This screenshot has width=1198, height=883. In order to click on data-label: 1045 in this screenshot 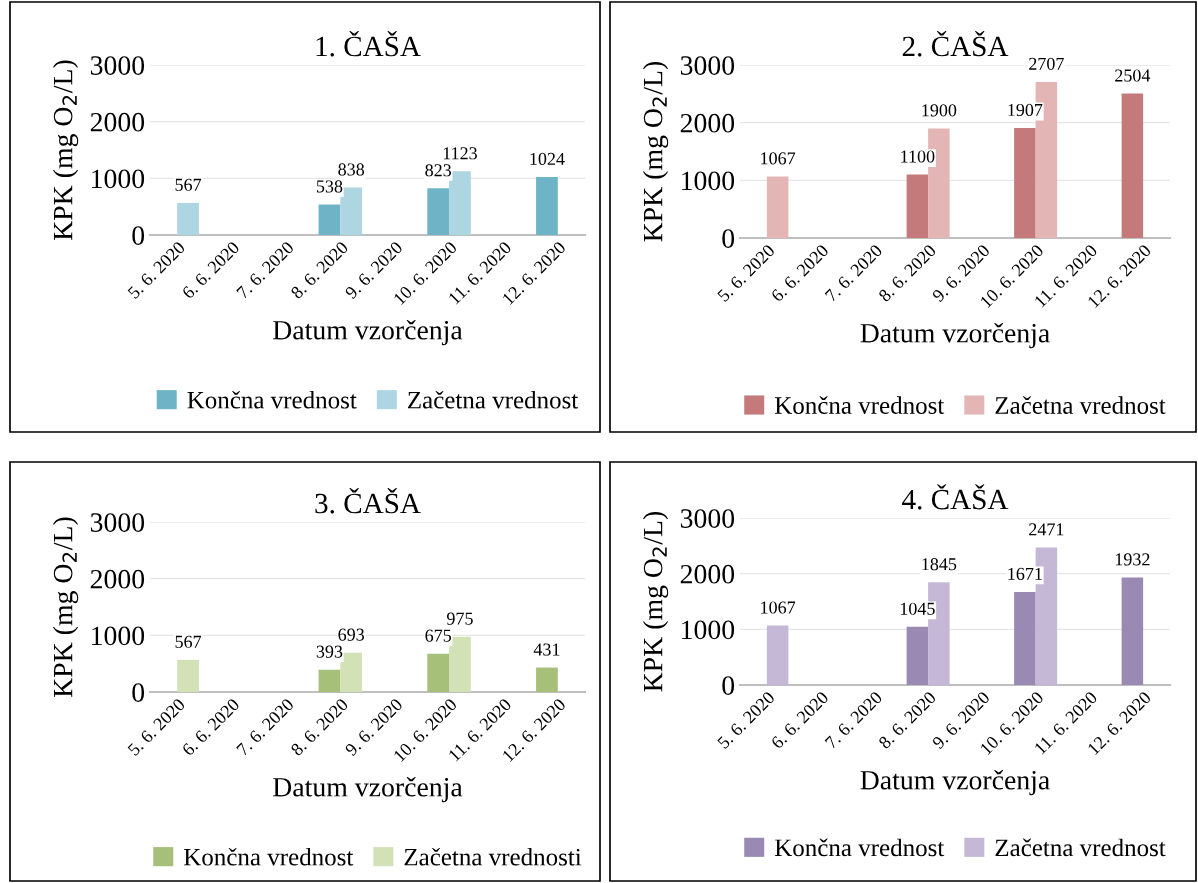, I will do `click(917, 608)`.